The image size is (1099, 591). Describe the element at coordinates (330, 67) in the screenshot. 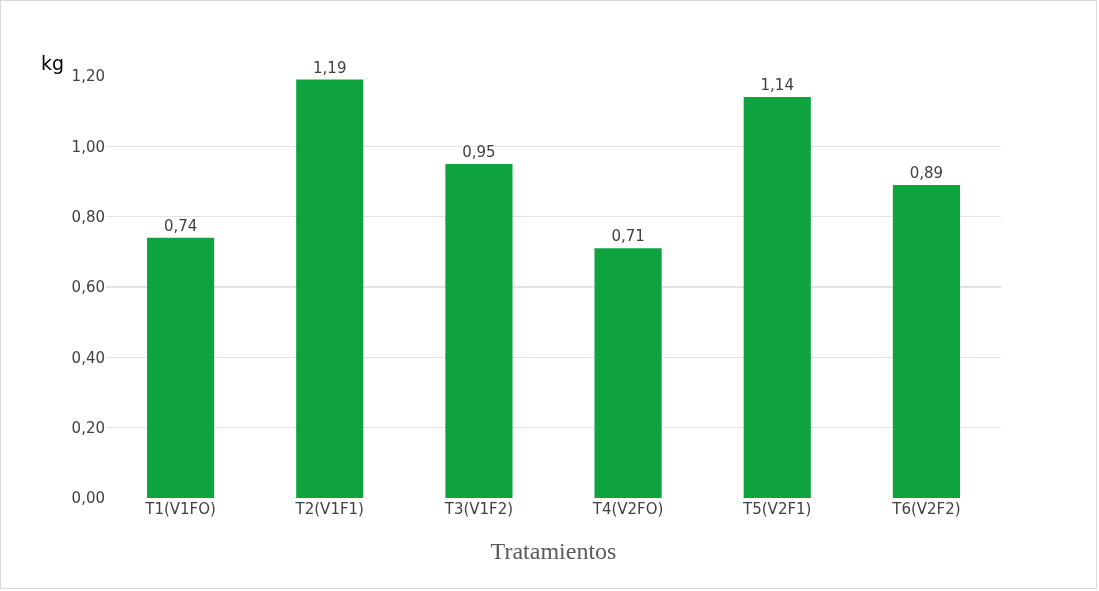

I see `data-label: 1,19` at that location.